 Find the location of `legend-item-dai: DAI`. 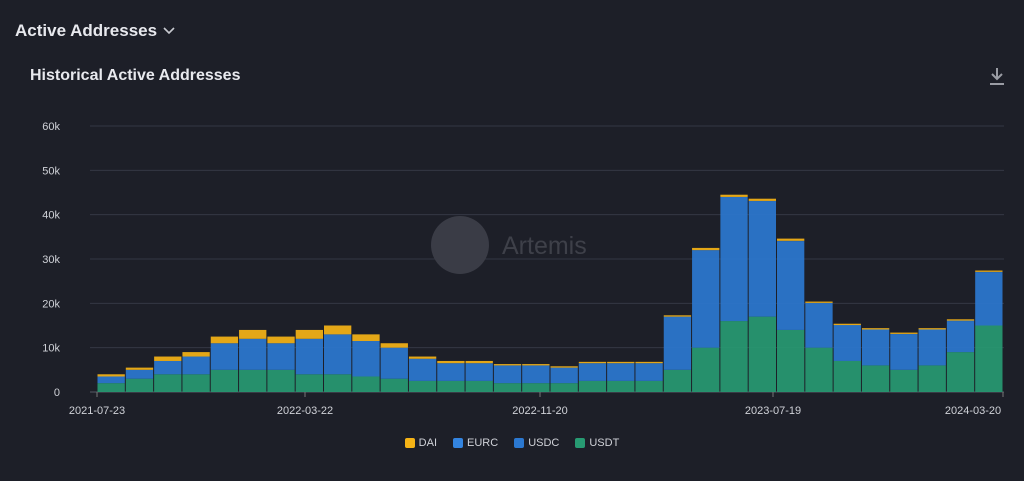

legend-item-dai: DAI is located at coordinates (420, 443).